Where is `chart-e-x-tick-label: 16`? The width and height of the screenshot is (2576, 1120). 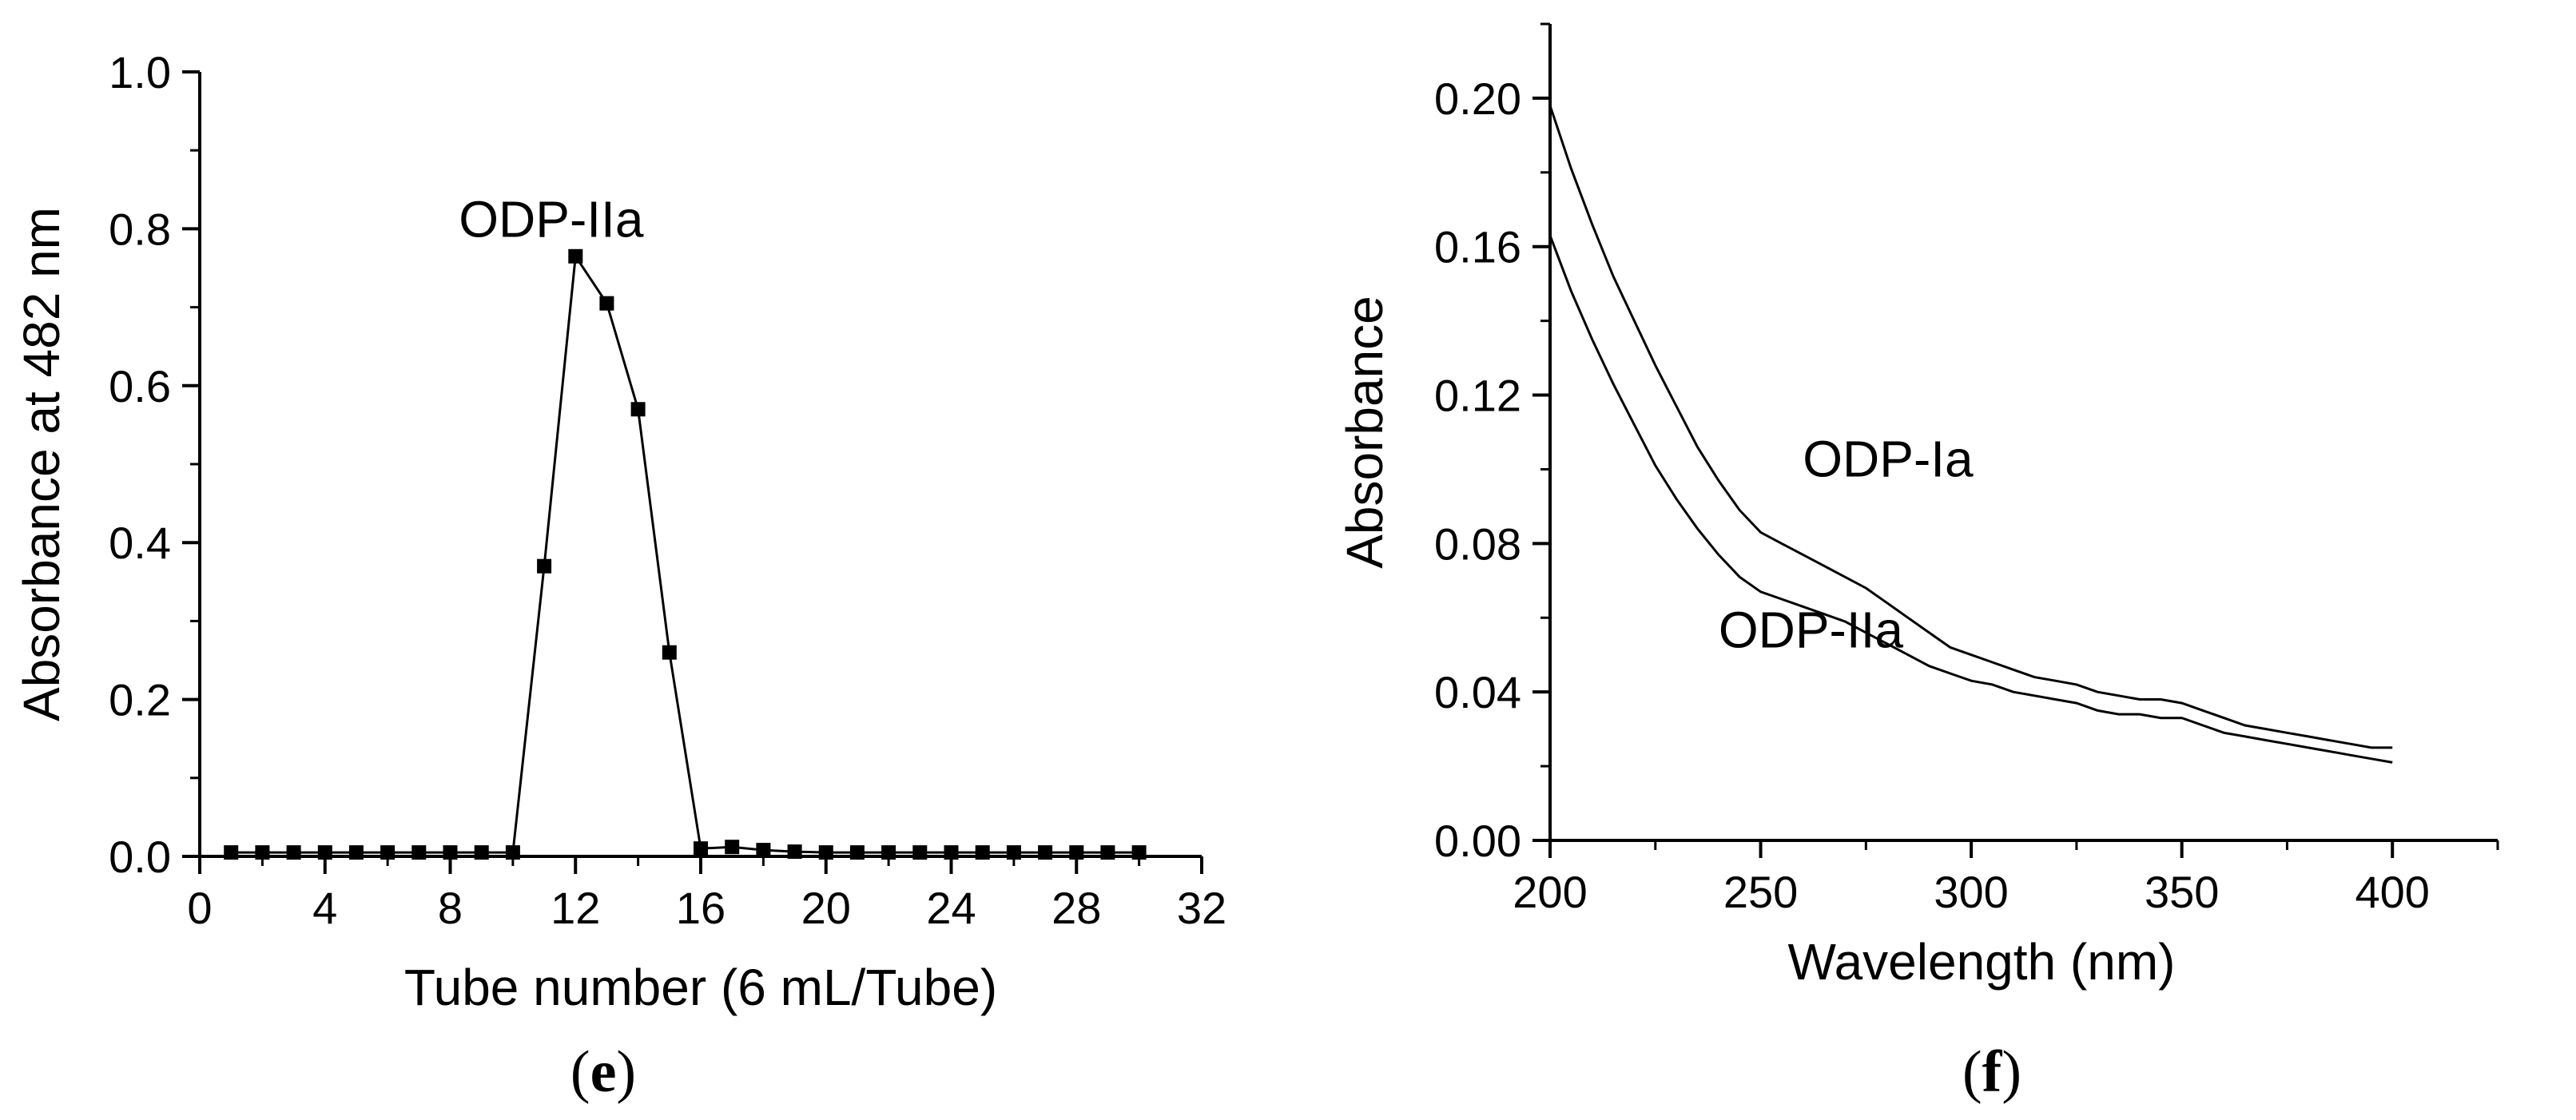
chart-e-x-tick-label: 16 is located at coordinates (700, 908).